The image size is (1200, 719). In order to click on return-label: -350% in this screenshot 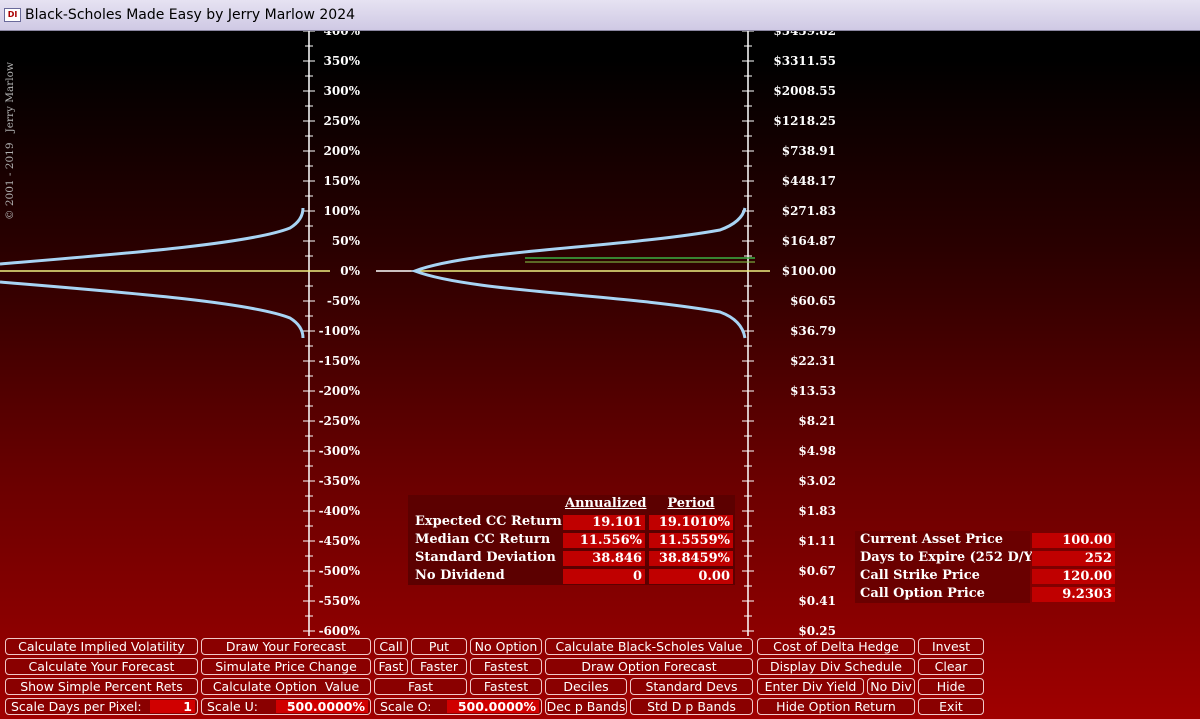, I will do `click(339, 481)`.